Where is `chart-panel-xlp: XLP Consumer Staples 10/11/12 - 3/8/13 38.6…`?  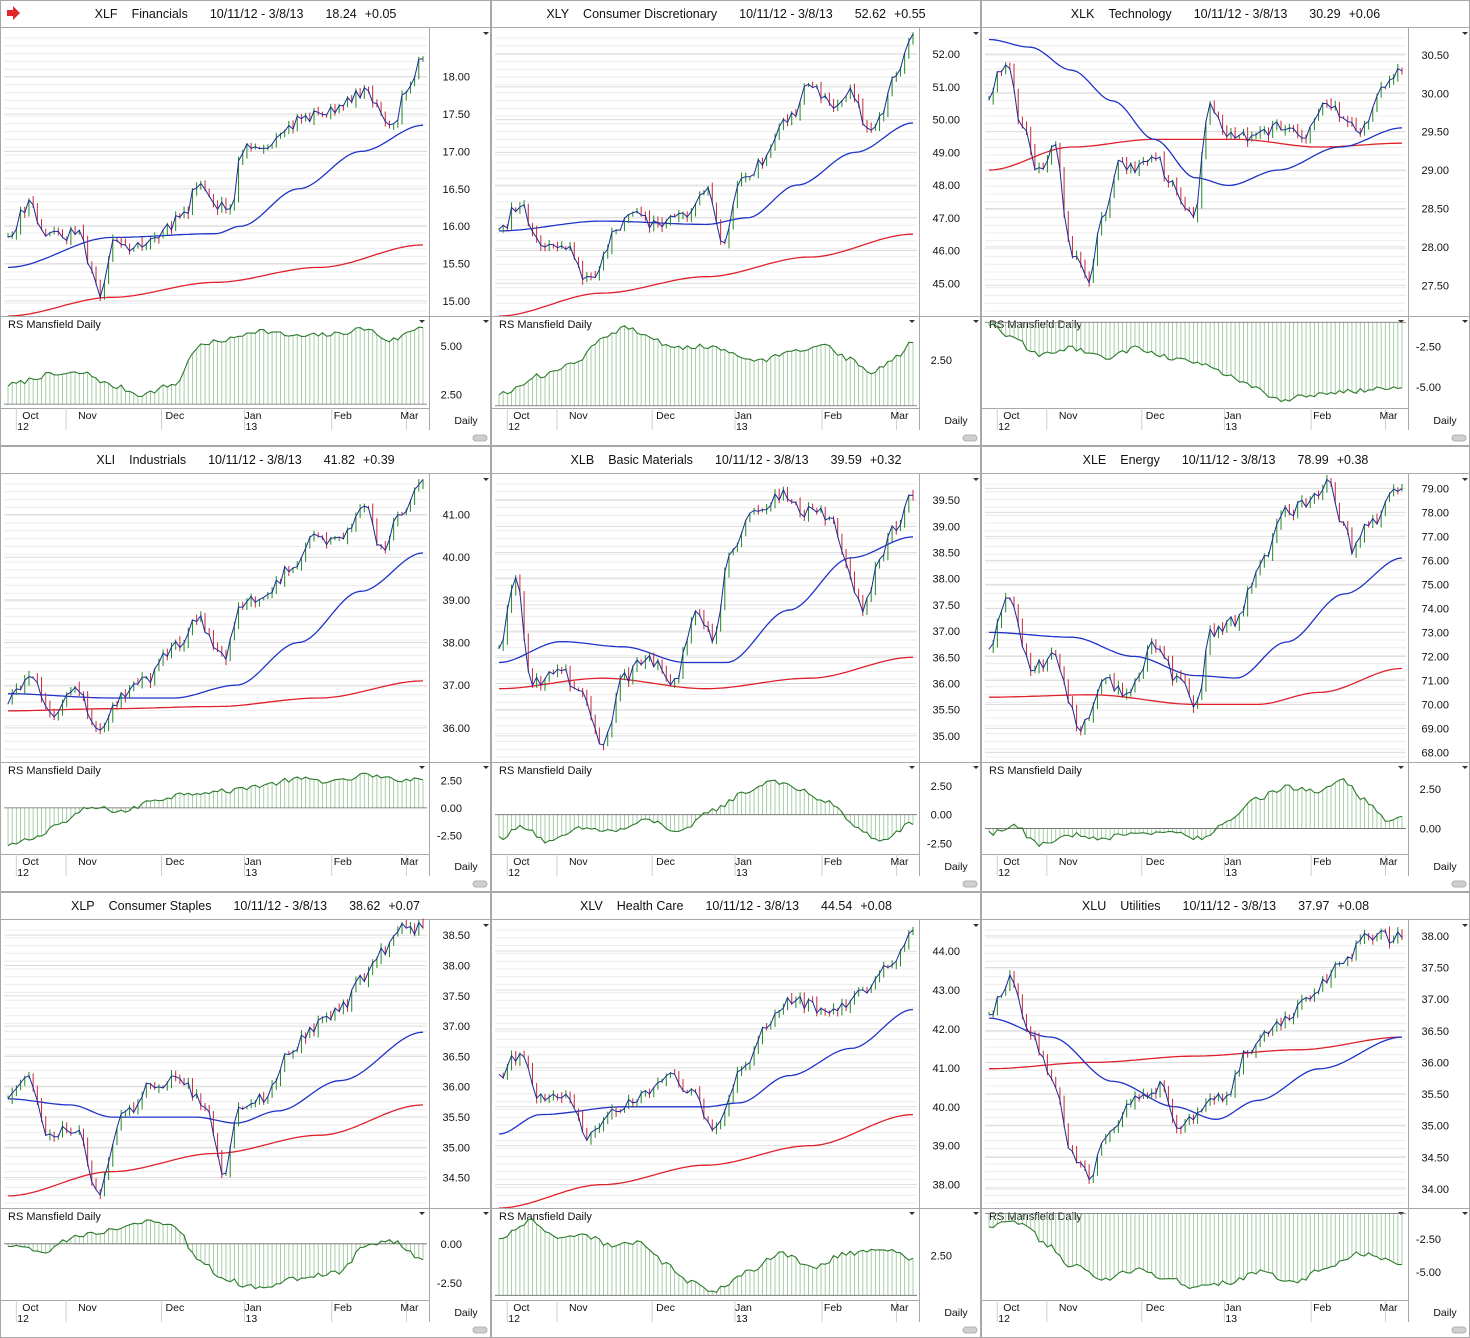
chart-panel-xlp: XLP Consumer Staples 10/11/12 - 3/8/13 38.6… is located at coordinates (245, 1115).